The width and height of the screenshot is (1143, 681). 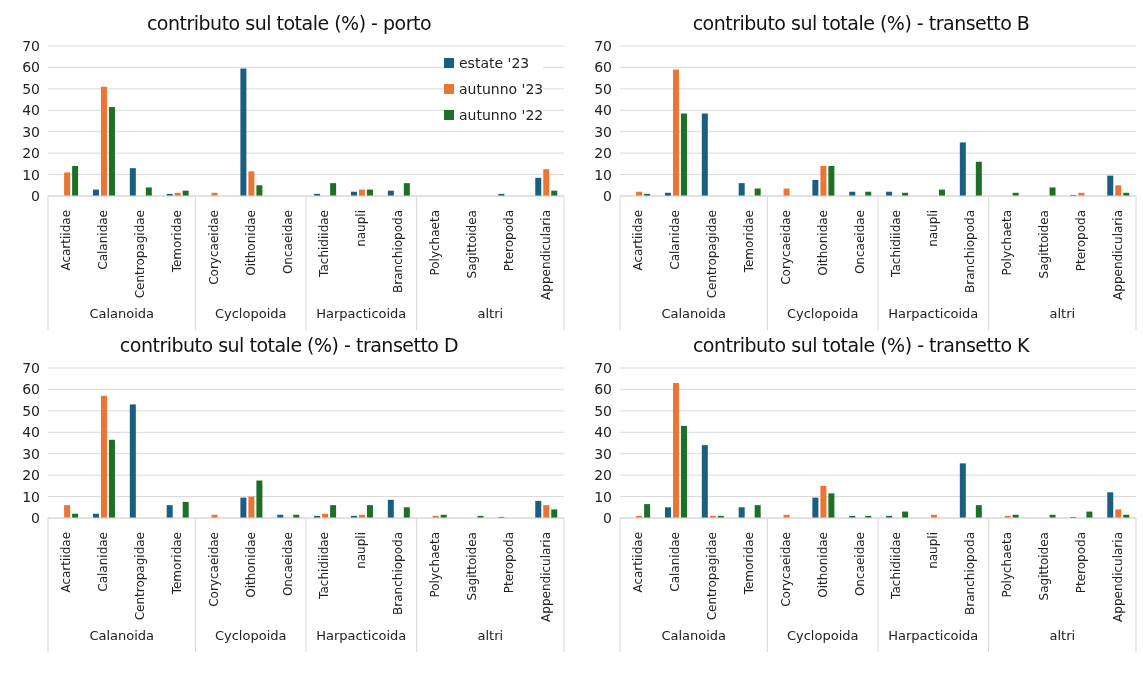 What do you see at coordinates (861, 23) in the screenshot?
I see `chart-title: contributo sul totale (%) - transetto B` at bounding box center [861, 23].